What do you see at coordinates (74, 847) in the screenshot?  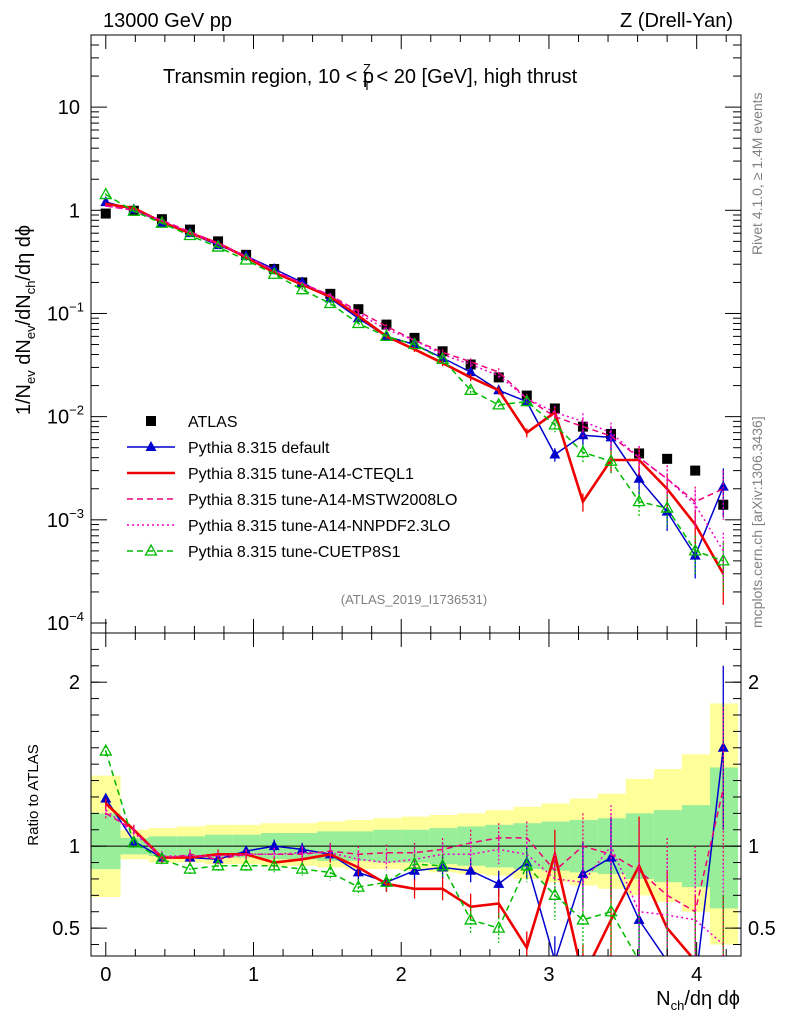 I see `ratio-y-tick-label: 1` at bounding box center [74, 847].